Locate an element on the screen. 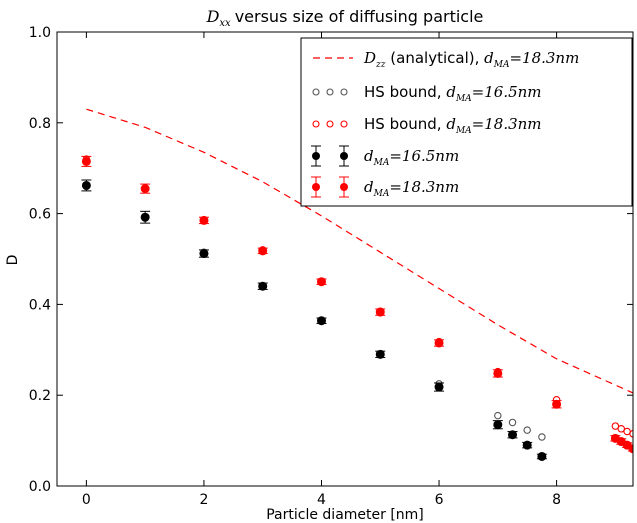 The image size is (637, 523). legend-label: dMA=16.5nm is located at coordinates (411, 157).